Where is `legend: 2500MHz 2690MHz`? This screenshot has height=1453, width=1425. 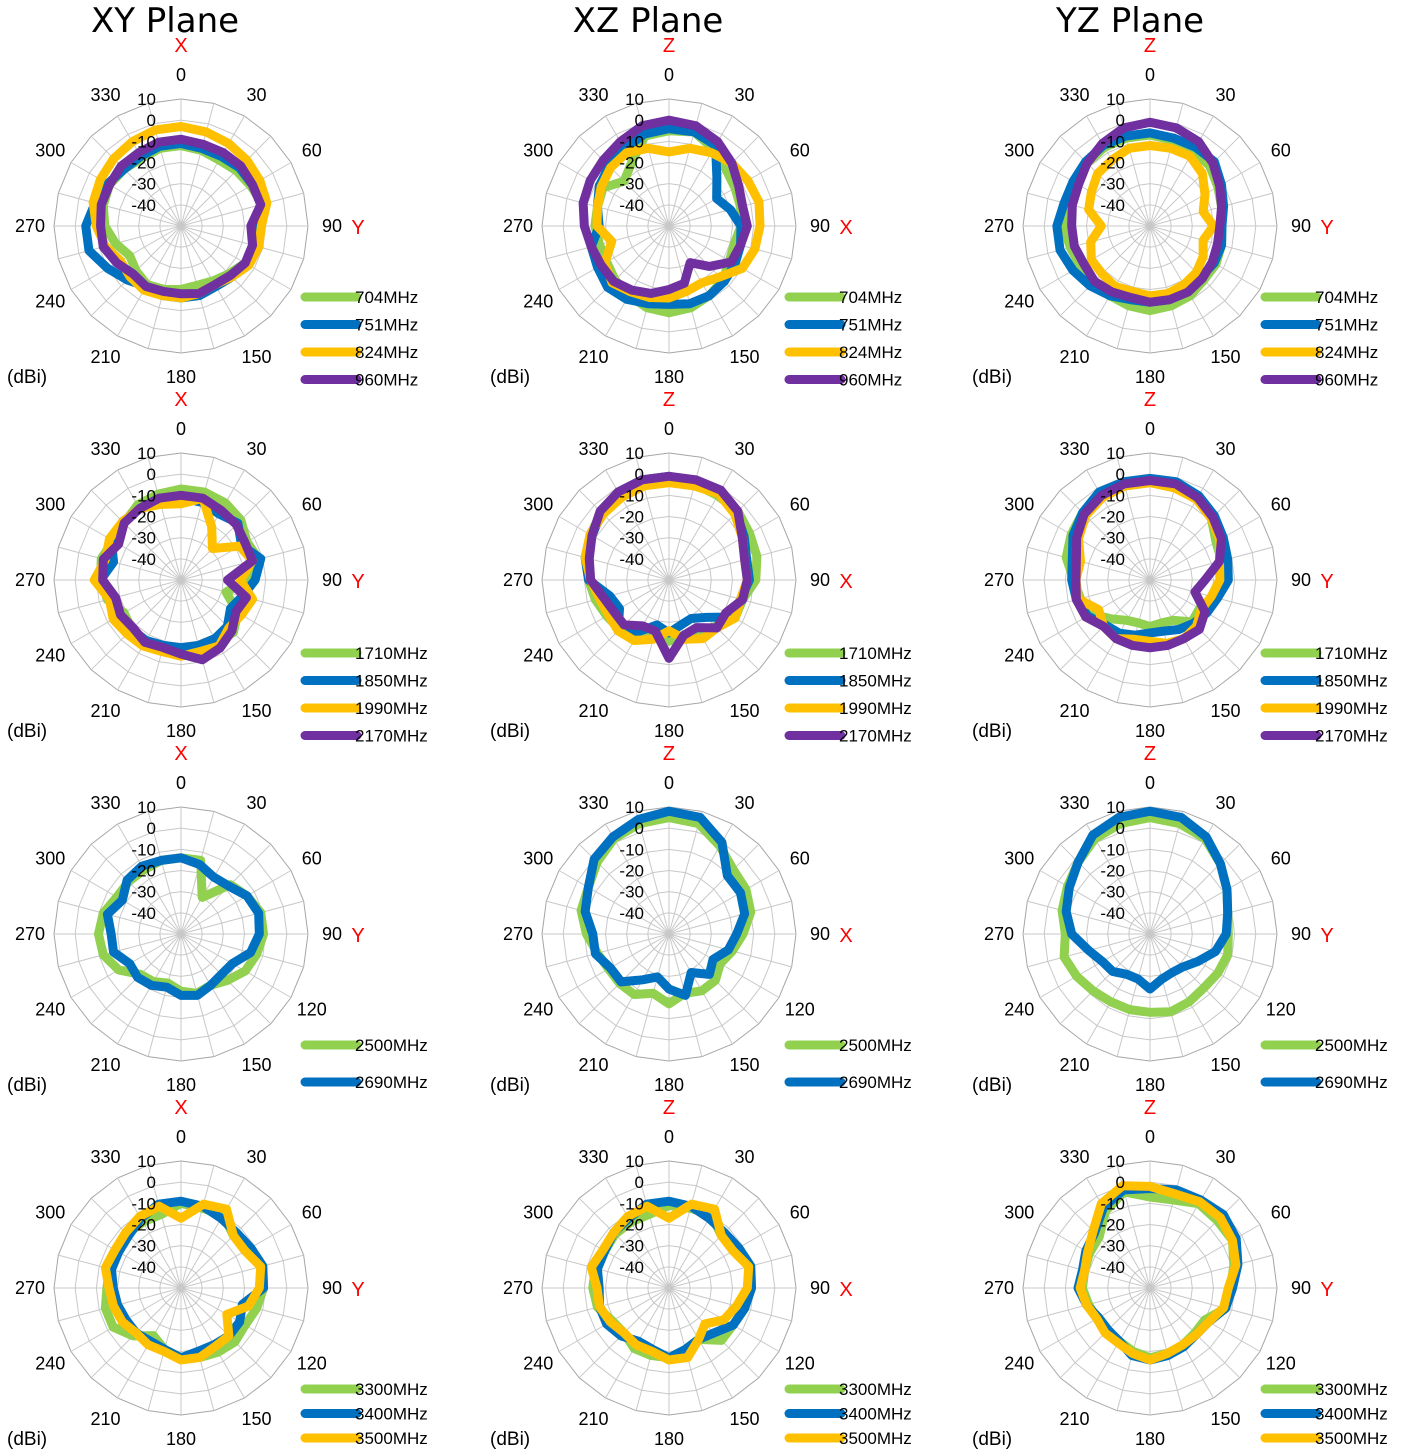 legend: 2500MHz 2690MHz is located at coordinates (848, 1064).